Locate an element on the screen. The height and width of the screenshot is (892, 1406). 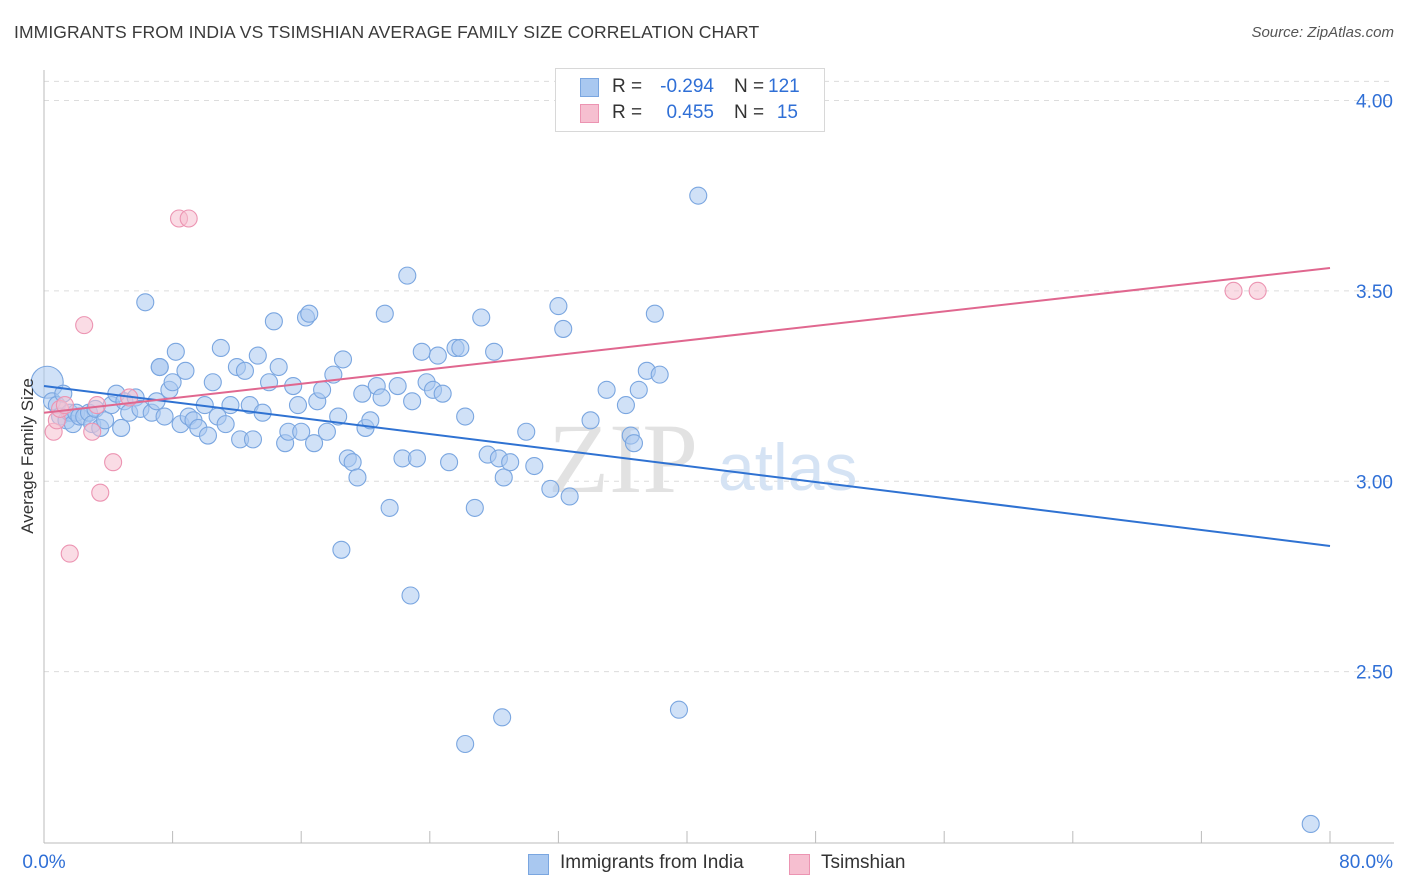
legend-label-tsimshian: Tsimshian is located at coordinates (863, 862).